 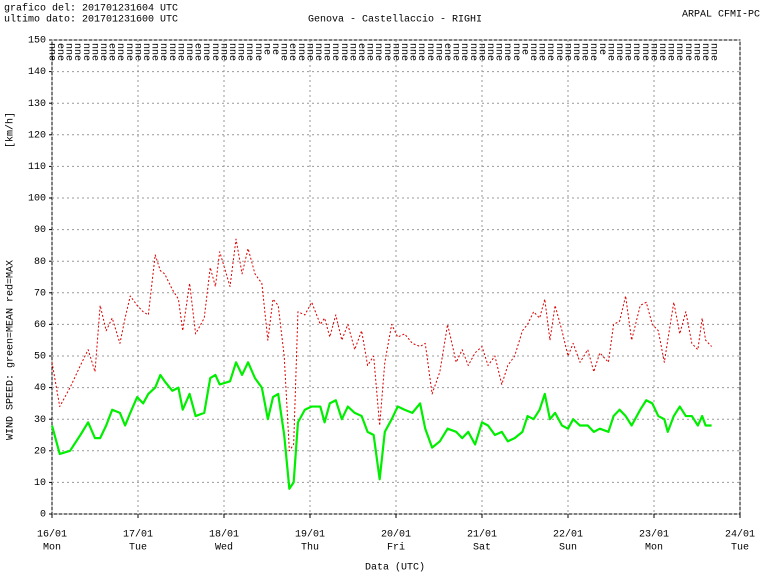 I want to click on y-tick-label: 100, so click(x=37, y=199).